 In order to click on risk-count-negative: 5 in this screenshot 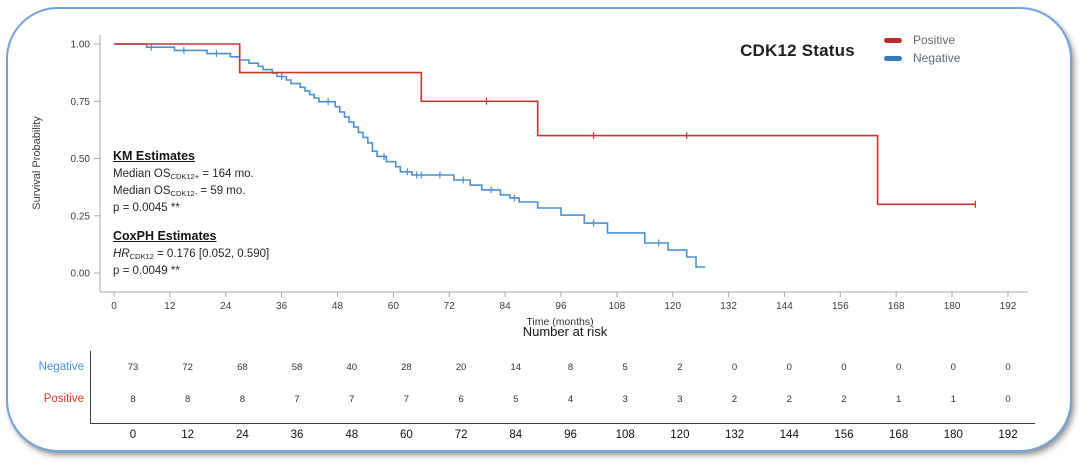, I will do `click(625, 367)`.